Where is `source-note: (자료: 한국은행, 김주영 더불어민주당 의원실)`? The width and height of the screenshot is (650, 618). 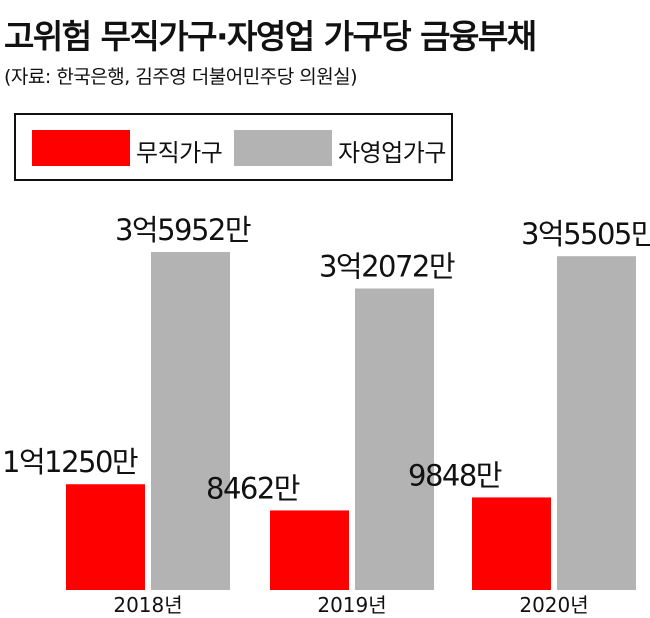
source-note: (자료: 한국은행, 김주영 더불어민주당 의원실) is located at coordinates (181, 77).